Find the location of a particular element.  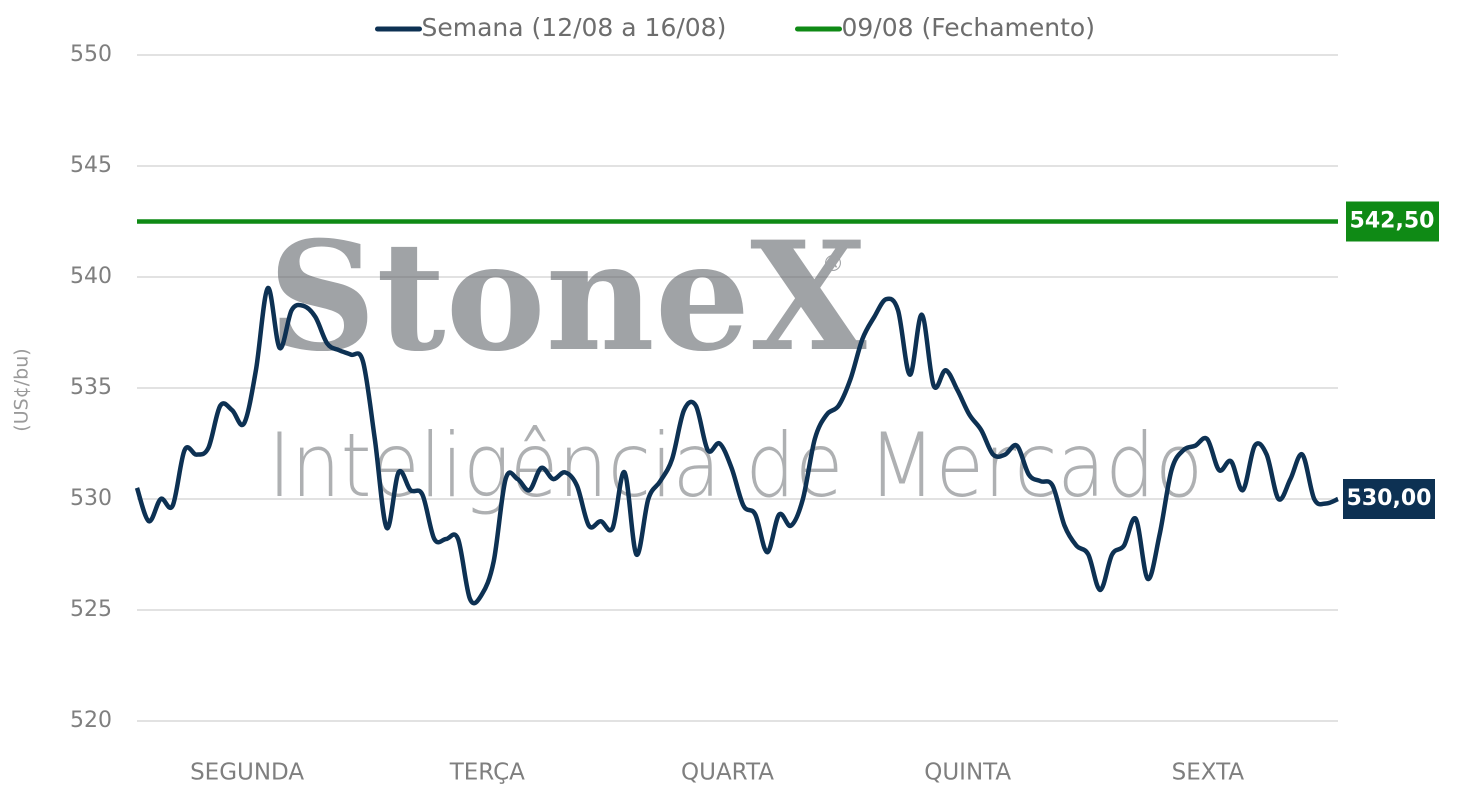

value-label: 542,50 is located at coordinates (1392, 221).